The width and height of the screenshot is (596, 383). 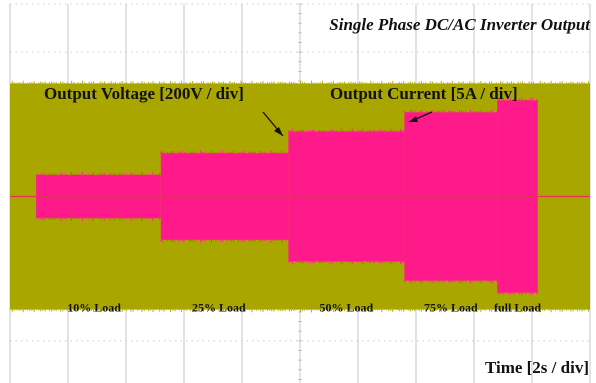 I want to click on load-label: 25% Load, so click(x=219, y=308).